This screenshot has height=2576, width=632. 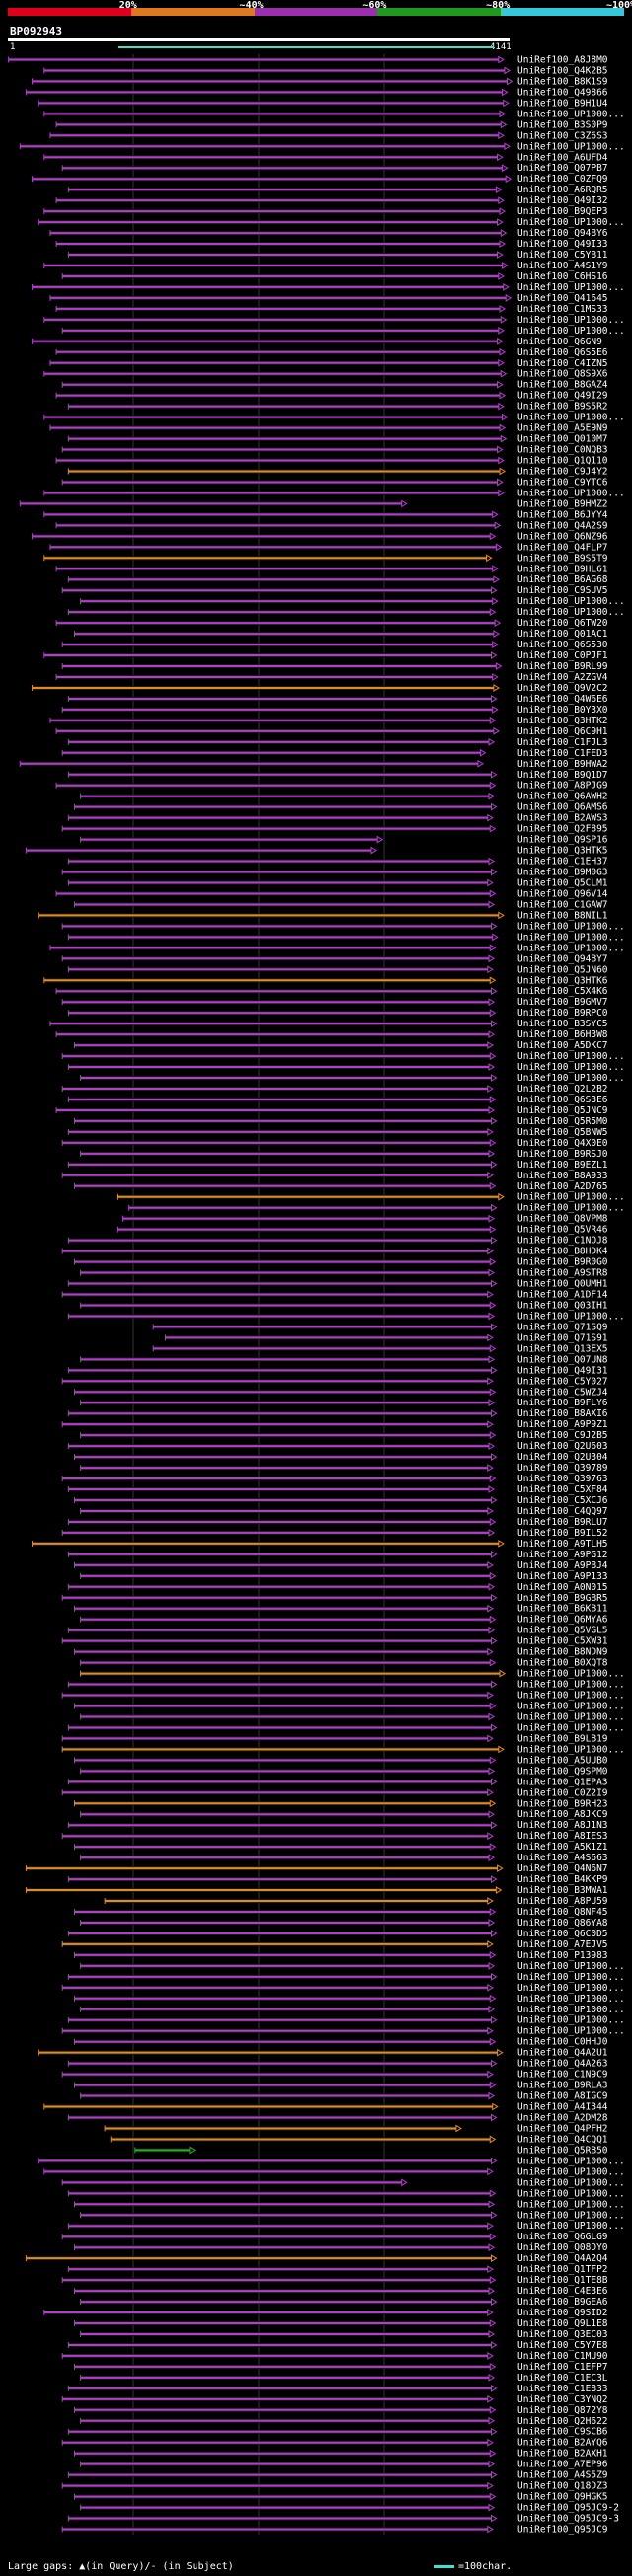 I want to click on hit-label: UniRef100_B9GMV7, so click(x=562, y=1002).